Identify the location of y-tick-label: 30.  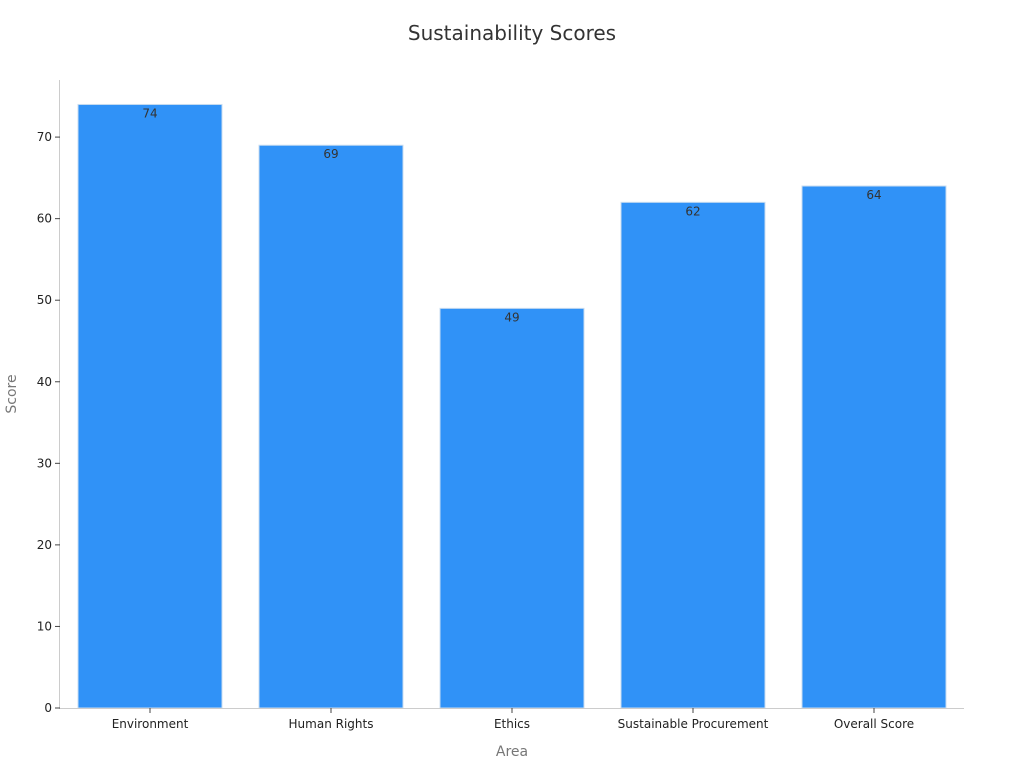
(44, 463).